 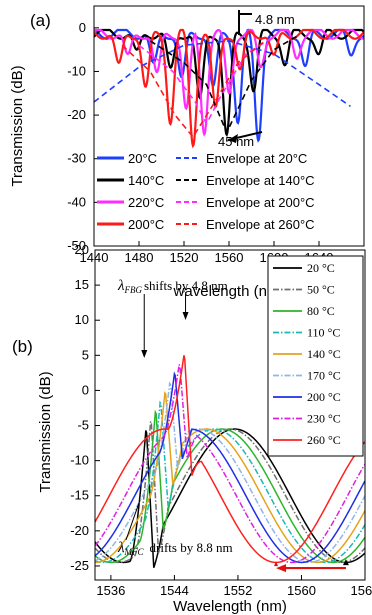 What do you see at coordinates (324, 440) in the screenshot?
I see `legend-label-260-c: 260 °C` at bounding box center [324, 440].